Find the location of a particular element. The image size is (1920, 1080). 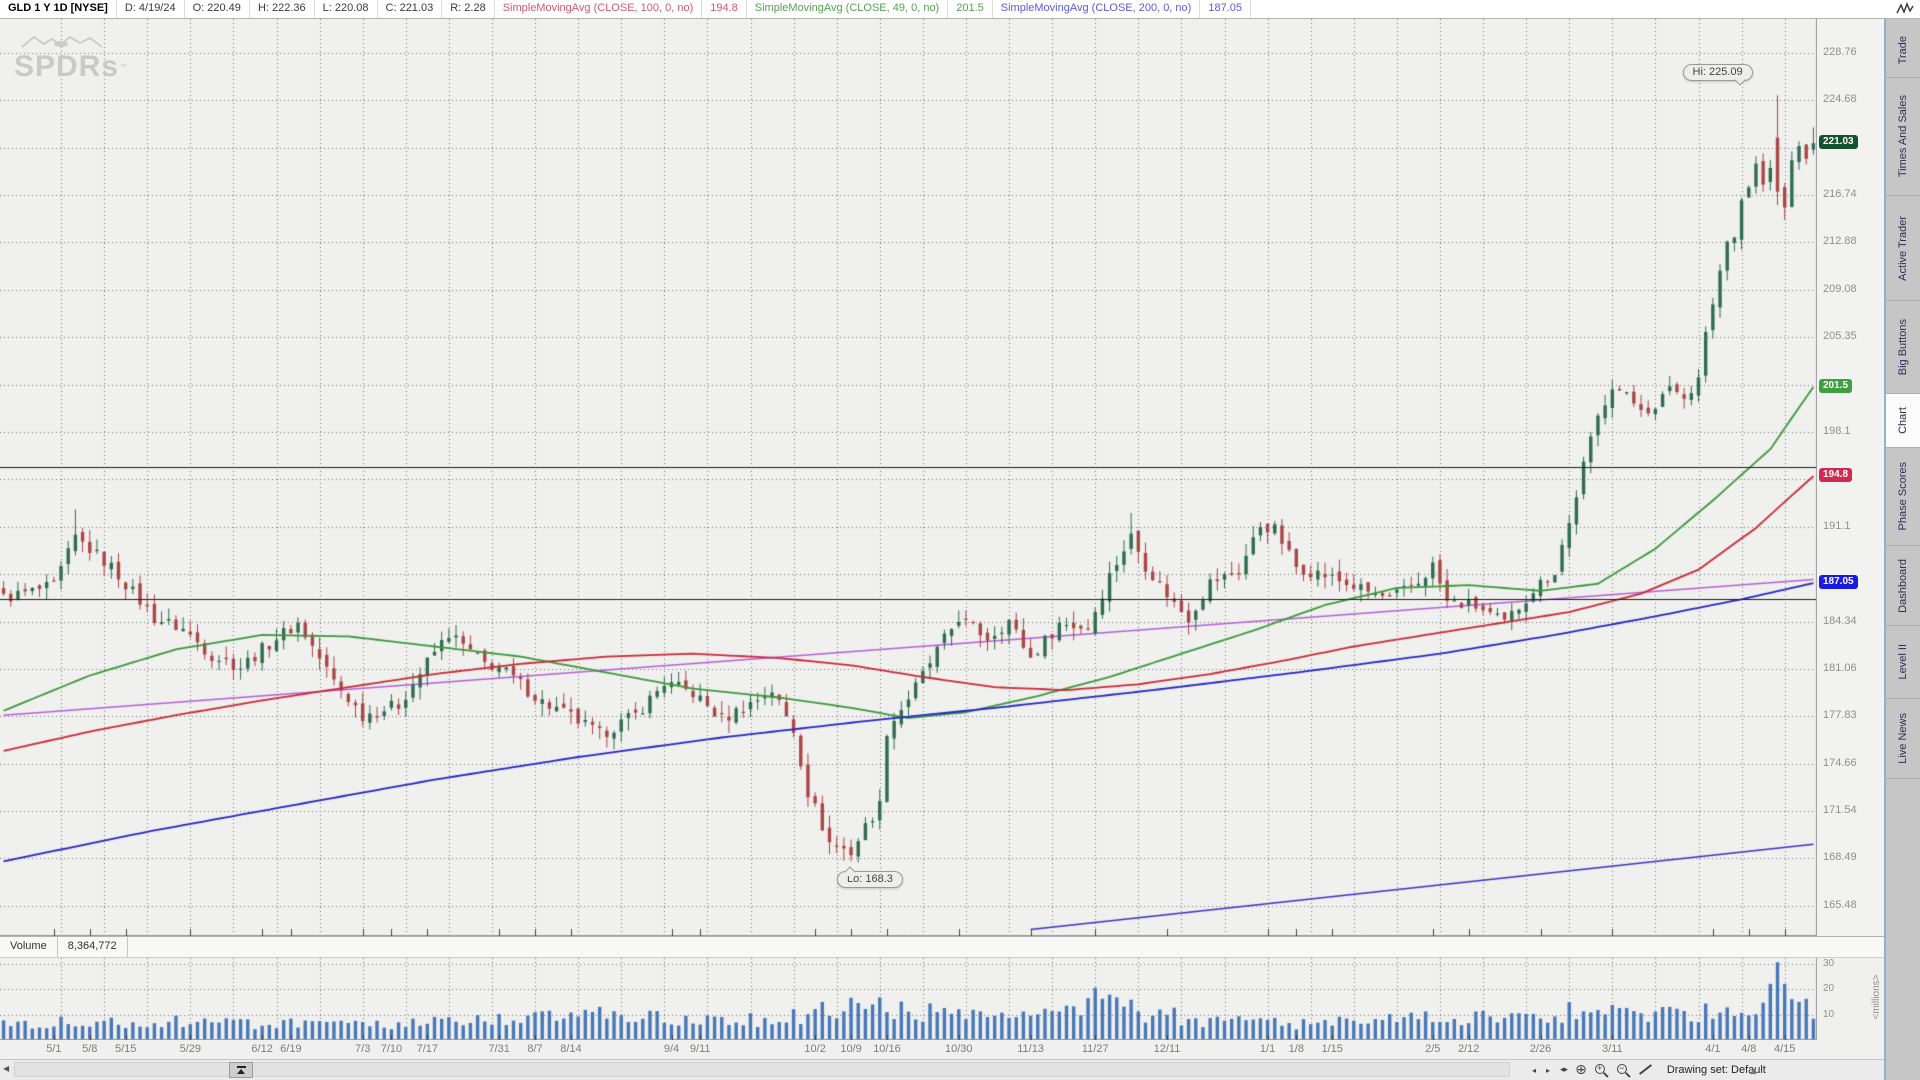

chart-toolbar: ◂ ▸ ◂▸ ⊕ + − Drawing set: Default is located at coordinates (1649, 1070).